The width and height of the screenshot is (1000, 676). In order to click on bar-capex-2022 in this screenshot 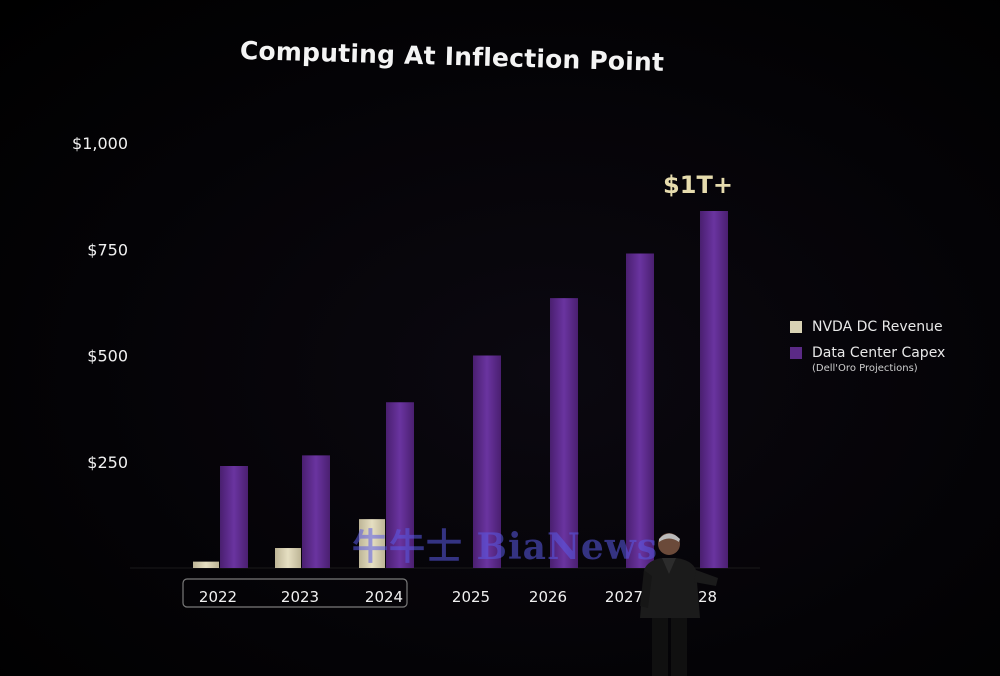, I will do `click(234, 517)`.